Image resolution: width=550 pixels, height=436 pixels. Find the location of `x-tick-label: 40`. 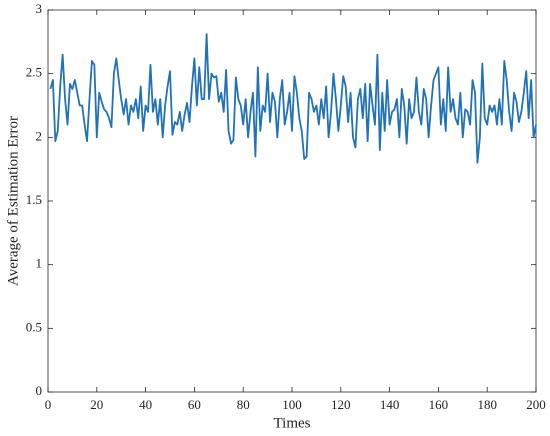

x-tick-label: 40 is located at coordinates (145, 404).